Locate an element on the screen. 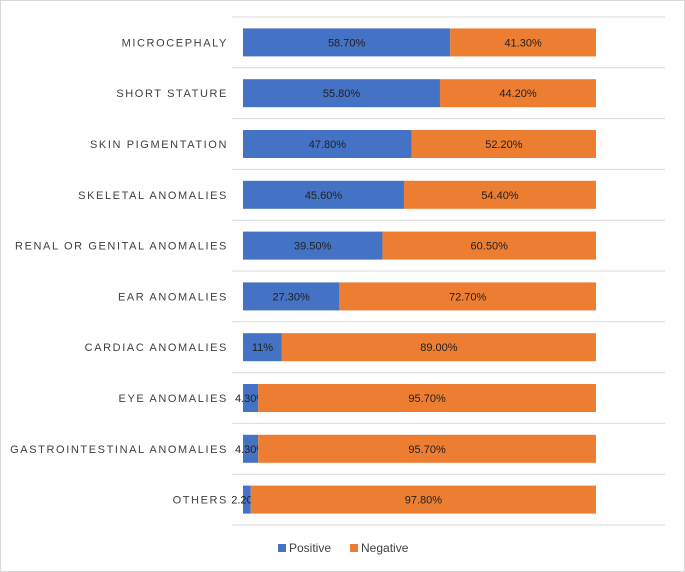 This screenshot has height=572, width=685. data-label-negative: 97.80% is located at coordinates (424, 501).